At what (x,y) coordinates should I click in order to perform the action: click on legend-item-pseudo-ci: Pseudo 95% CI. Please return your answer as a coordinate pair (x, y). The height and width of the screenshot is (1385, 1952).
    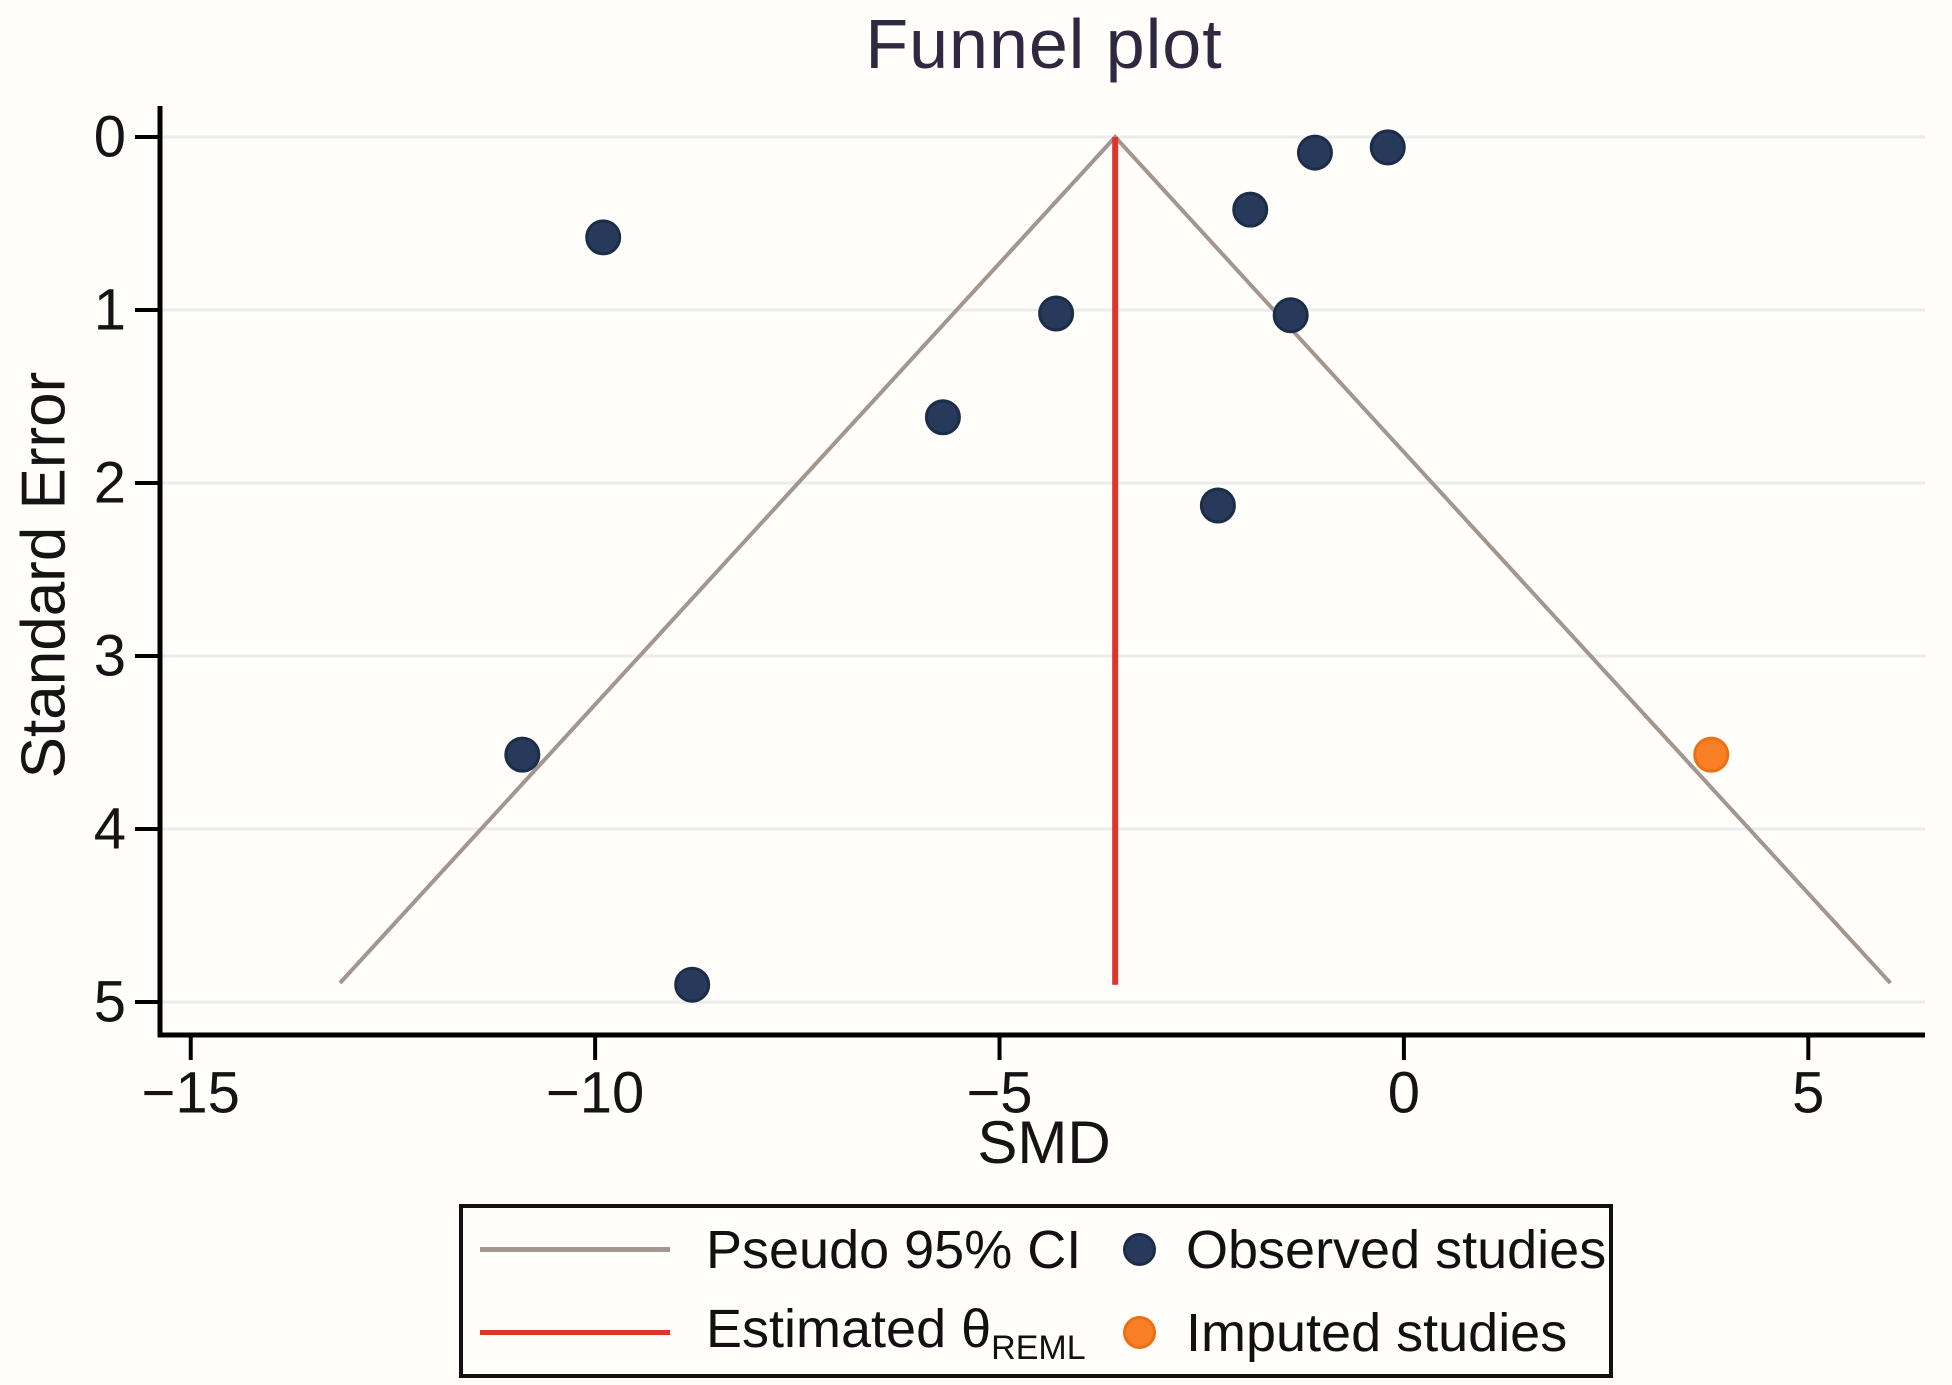
    Looking at the image, I should click on (793, 1250).